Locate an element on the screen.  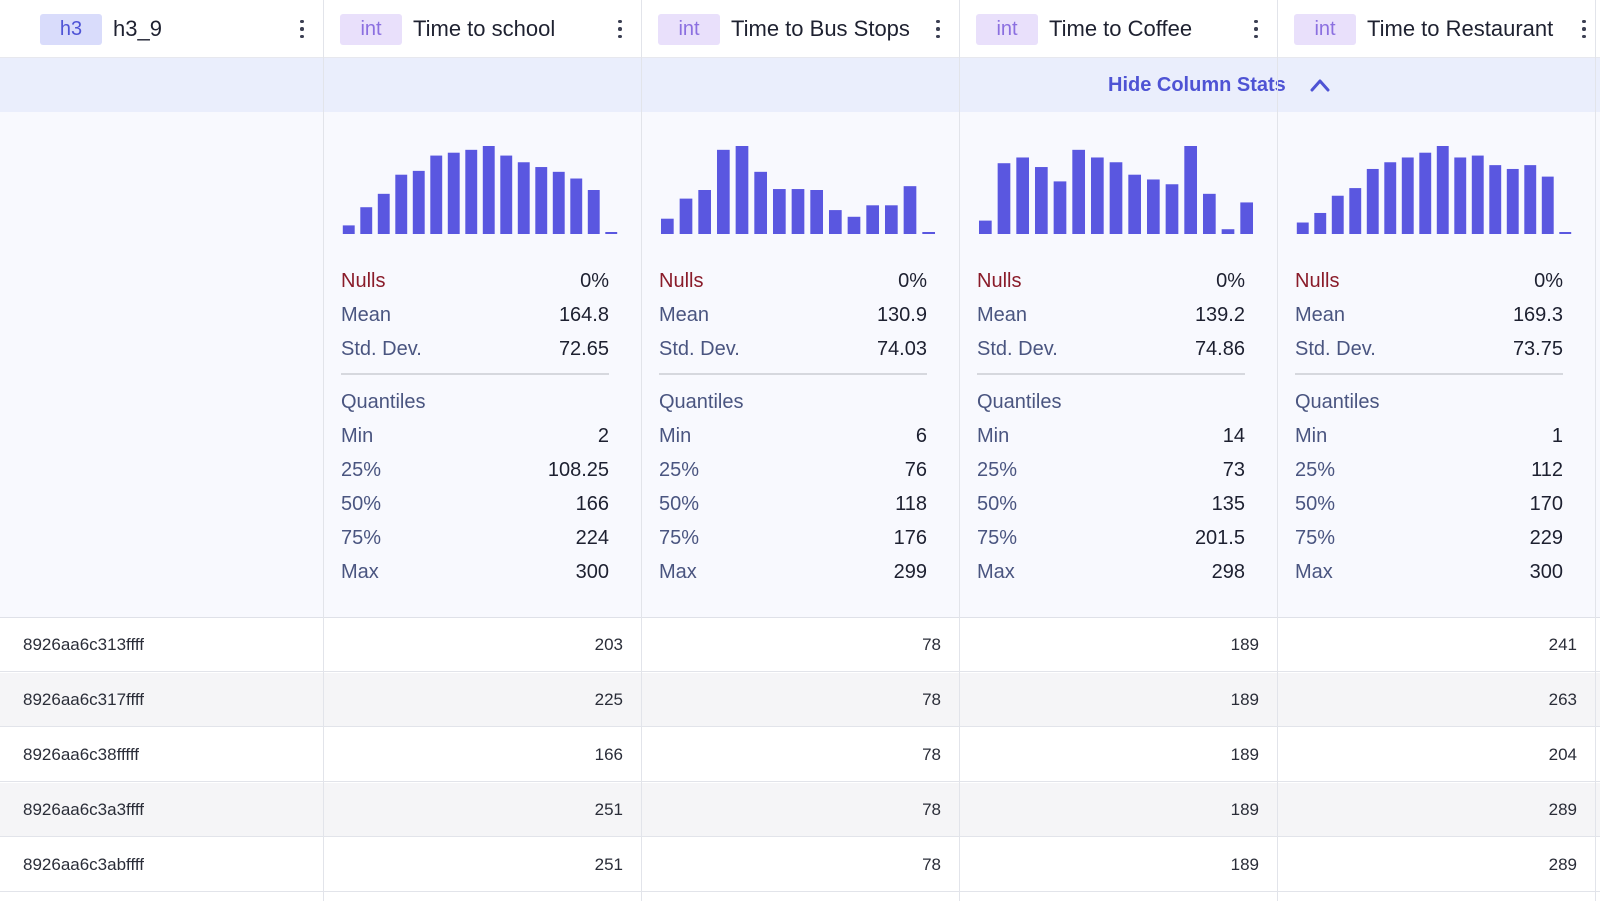
stat-row-mean: Mean 164.8 is located at coordinates (475, 315).